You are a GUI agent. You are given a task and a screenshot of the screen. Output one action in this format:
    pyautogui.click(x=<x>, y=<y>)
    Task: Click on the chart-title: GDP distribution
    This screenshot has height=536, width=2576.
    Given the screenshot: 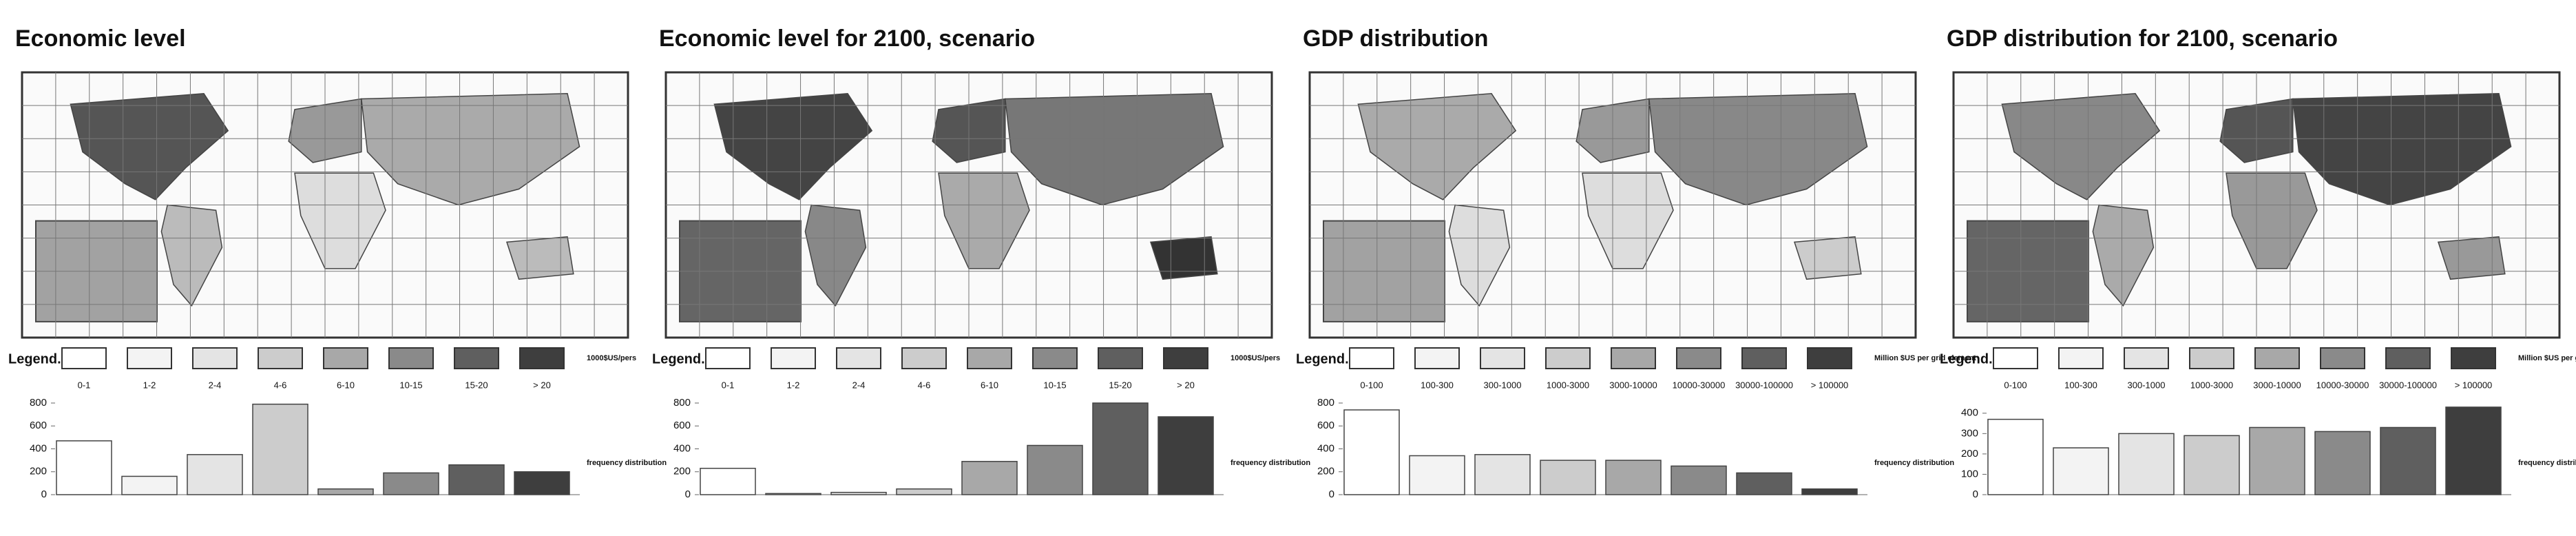 What is the action you would take?
    pyautogui.click(x=1395, y=38)
    